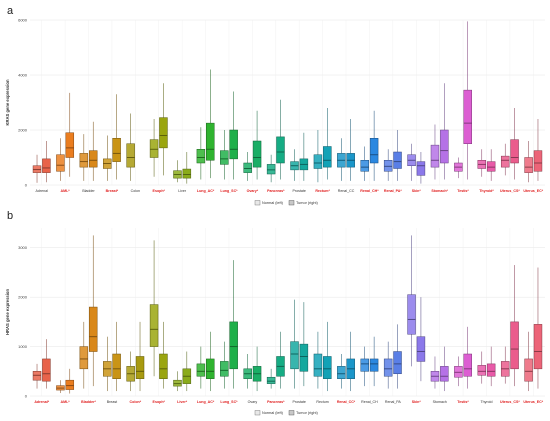 Image resolution: width=550 pixels, height=421 pixels. What do you see at coordinates (417, 402) in the screenshot?
I see `x-tick-label: Skin*` at bounding box center [417, 402].